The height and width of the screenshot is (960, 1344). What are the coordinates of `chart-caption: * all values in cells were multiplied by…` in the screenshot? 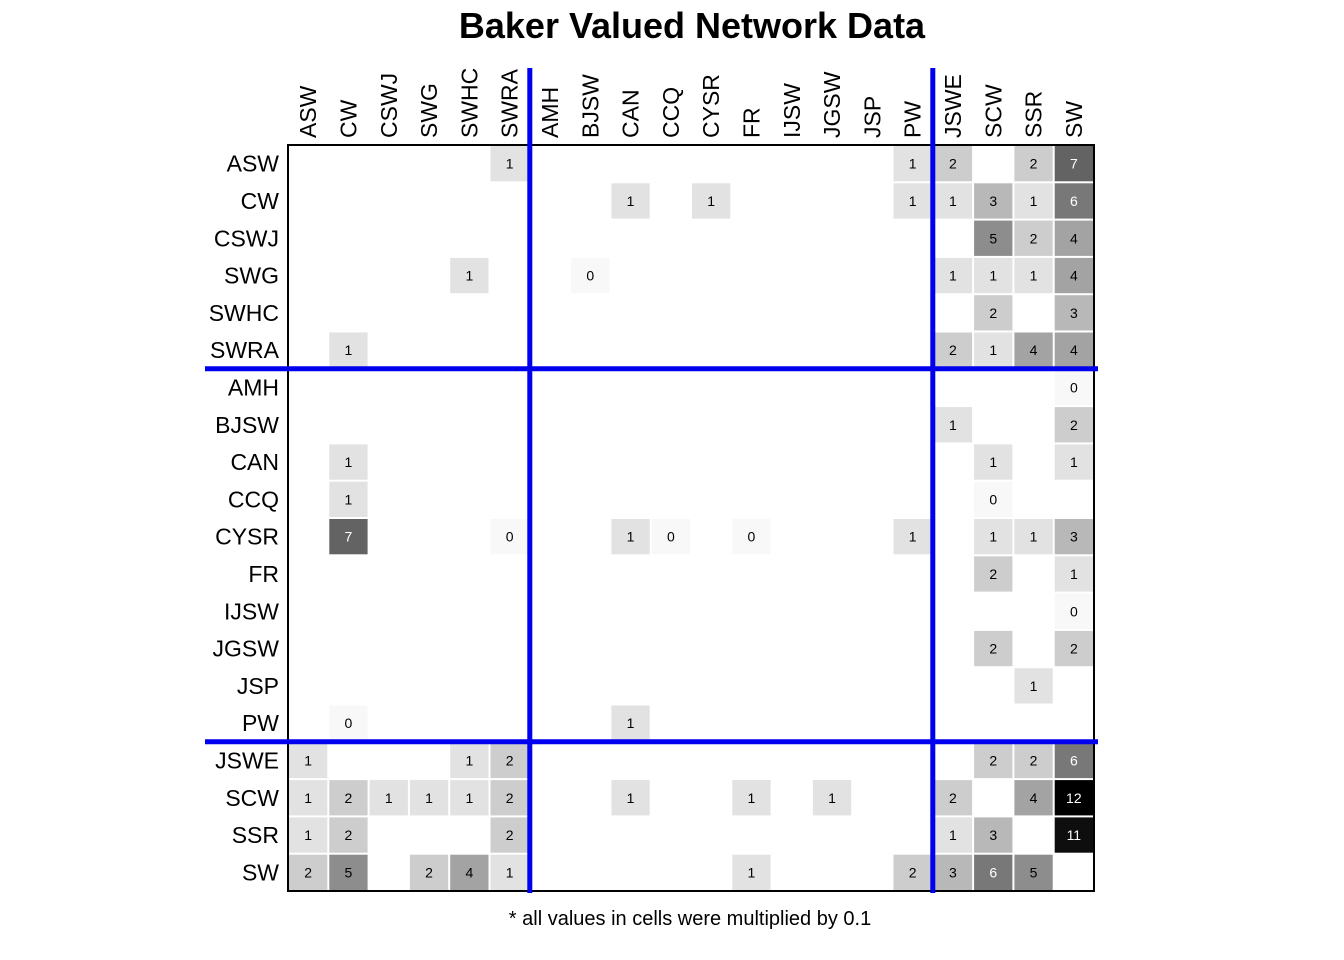 It's located at (690, 919).